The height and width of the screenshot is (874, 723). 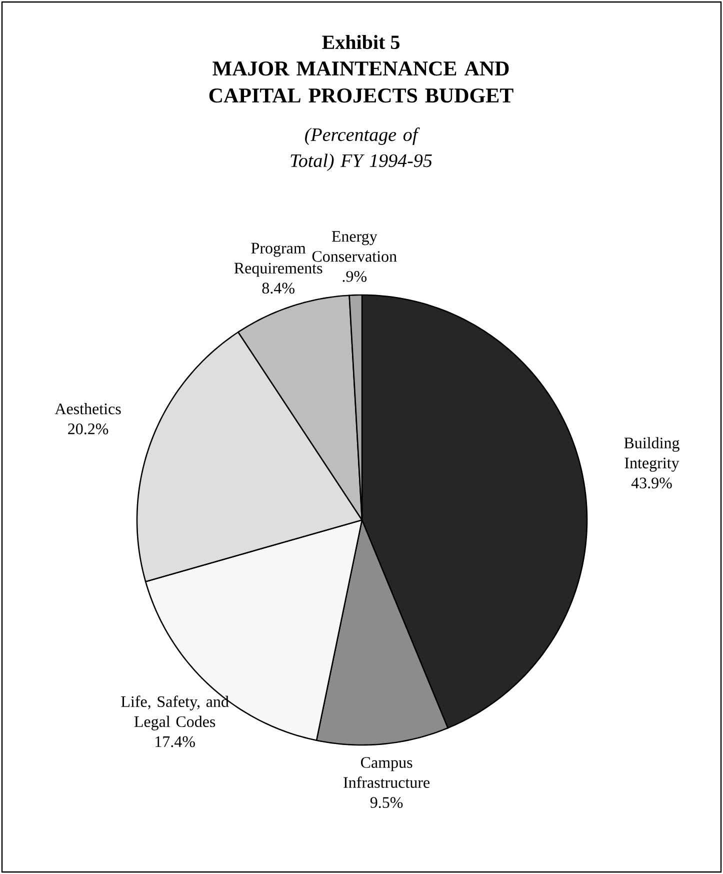 What do you see at coordinates (88, 428) in the screenshot?
I see `data-label: 20.2%` at bounding box center [88, 428].